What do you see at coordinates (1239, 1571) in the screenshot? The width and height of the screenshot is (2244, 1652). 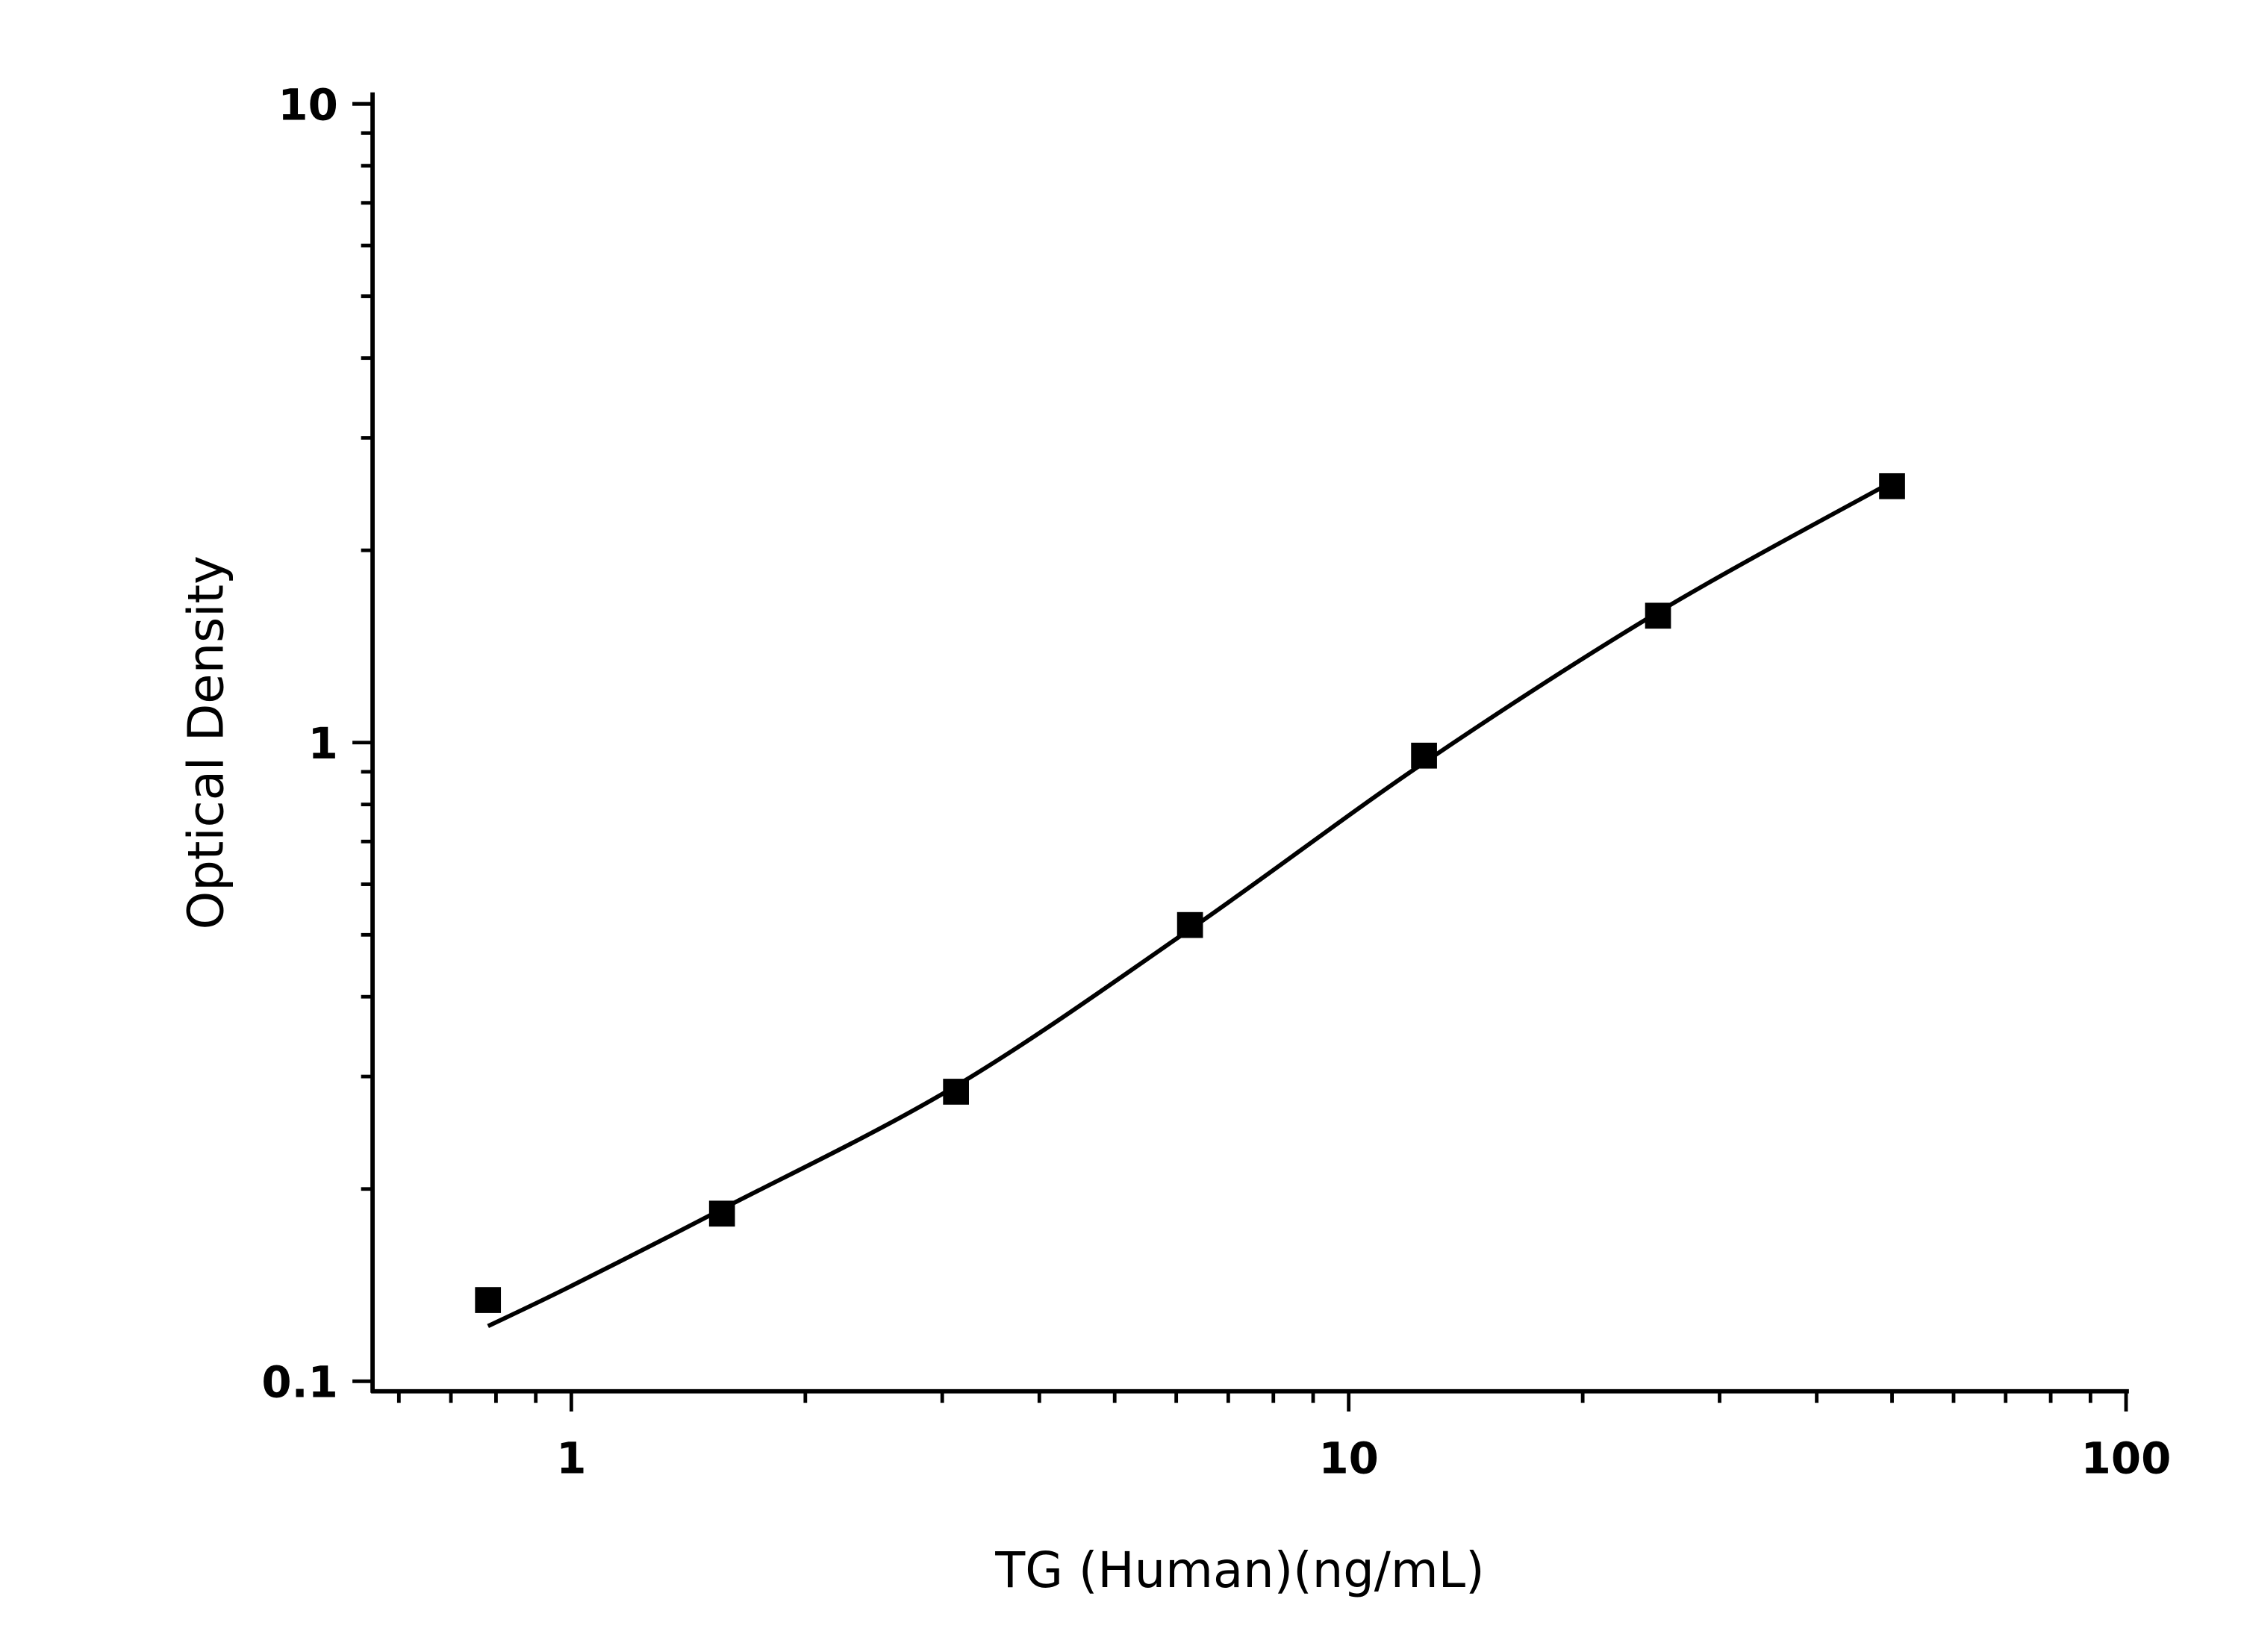 I see `x-axis-label: TG (Human)(ng/mL)` at bounding box center [1239, 1571].